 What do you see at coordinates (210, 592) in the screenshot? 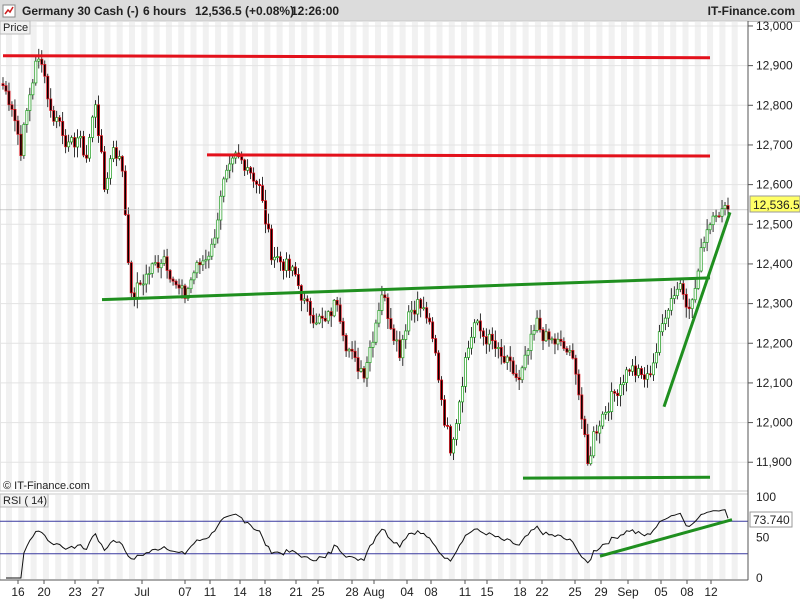
I see `x-tick-label: 11` at bounding box center [210, 592].